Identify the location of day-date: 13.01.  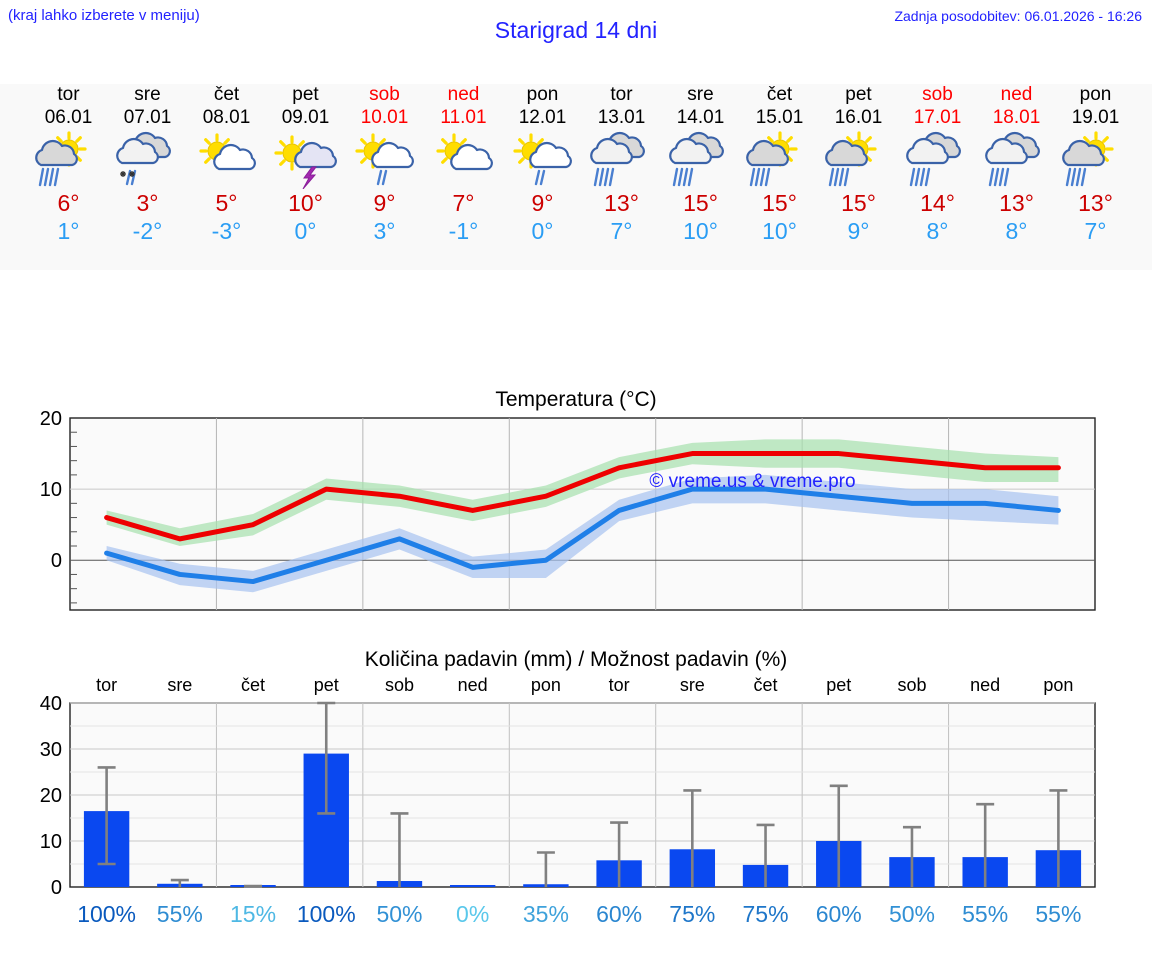
(621, 117).